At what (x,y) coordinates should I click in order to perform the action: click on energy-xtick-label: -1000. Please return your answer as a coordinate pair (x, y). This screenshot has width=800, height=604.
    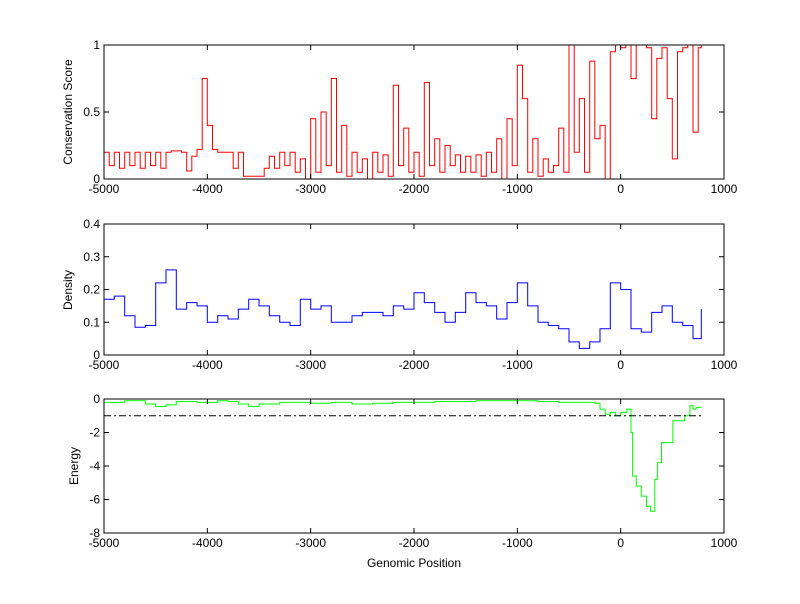
    Looking at the image, I should click on (517, 543).